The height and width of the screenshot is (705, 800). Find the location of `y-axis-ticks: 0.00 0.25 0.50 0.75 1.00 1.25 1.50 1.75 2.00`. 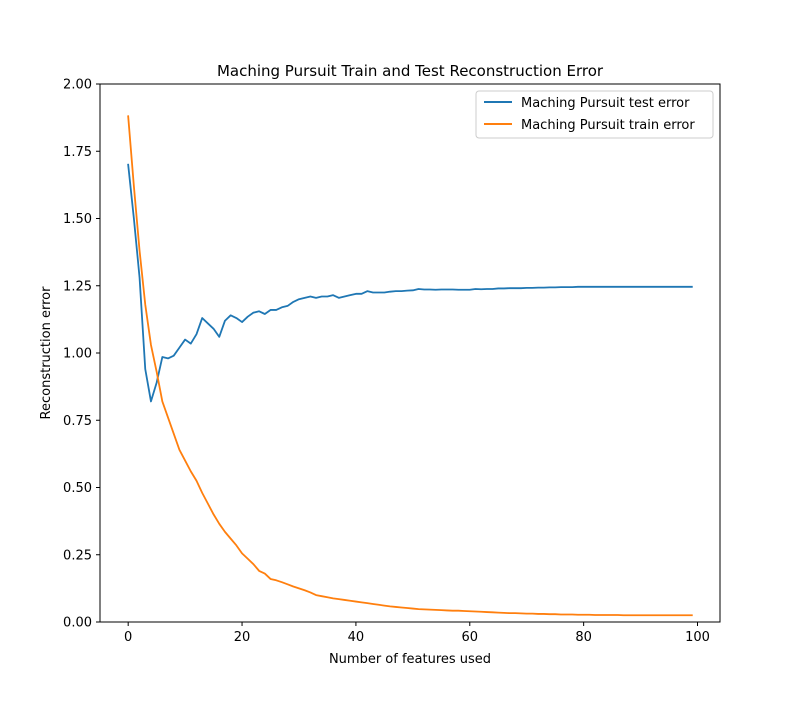

y-axis-ticks: 0.00 0.25 0.50 0.75 1.00 1.25 1.50 1.75 2.00 is located at coordinates (81, 354).